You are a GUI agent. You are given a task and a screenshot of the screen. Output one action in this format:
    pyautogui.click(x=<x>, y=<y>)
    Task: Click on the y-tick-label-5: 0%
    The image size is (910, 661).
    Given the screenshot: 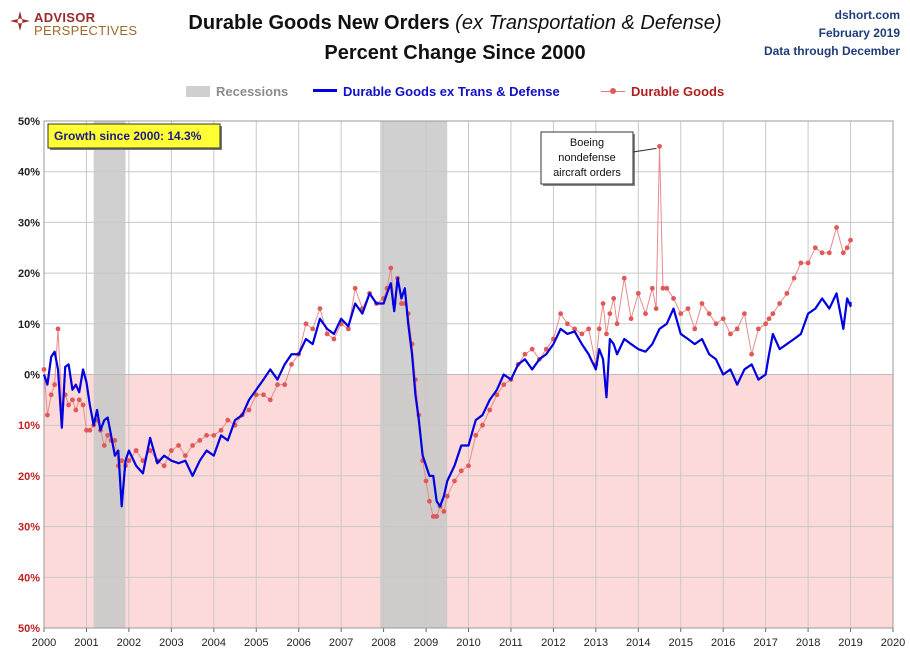 What is the action you would take?
    pyautogui.click(x=32, y=376)
    